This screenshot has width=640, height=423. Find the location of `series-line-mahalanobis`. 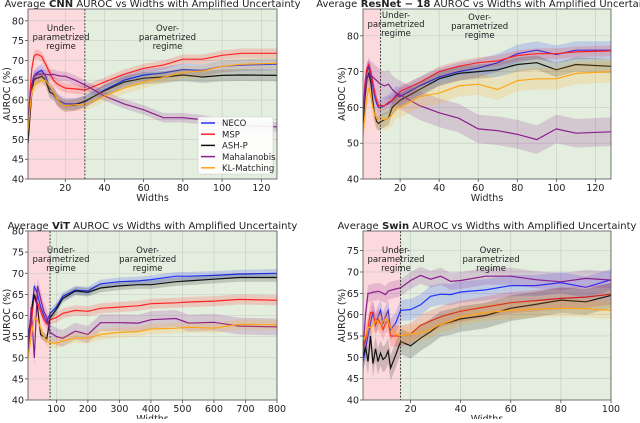

series-line-mahalanobis is located at coordinates (152, 100).